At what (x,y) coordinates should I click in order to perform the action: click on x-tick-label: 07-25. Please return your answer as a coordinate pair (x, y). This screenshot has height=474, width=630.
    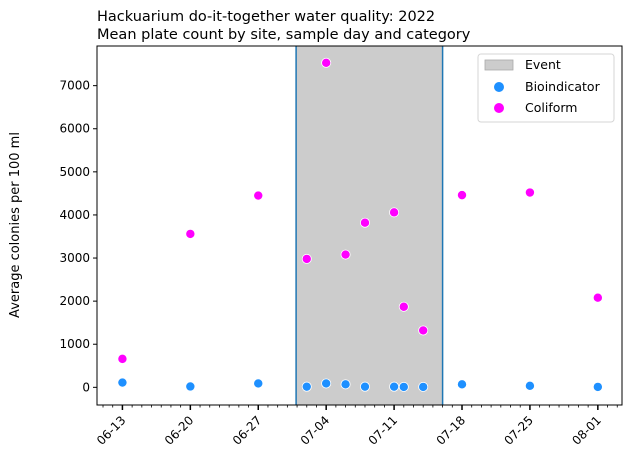
    Looking at the image, I should click on (518, 430).